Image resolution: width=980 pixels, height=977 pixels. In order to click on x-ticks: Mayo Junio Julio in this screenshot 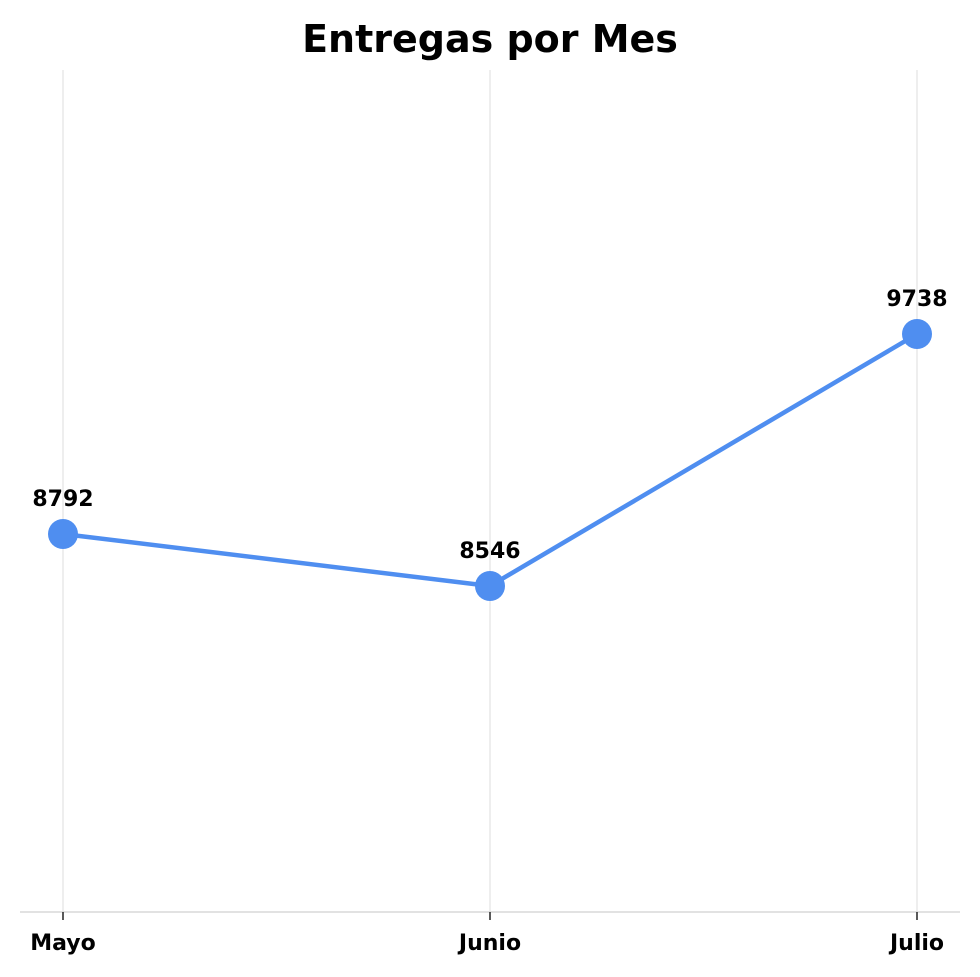, I will do `click(487, 934)`.